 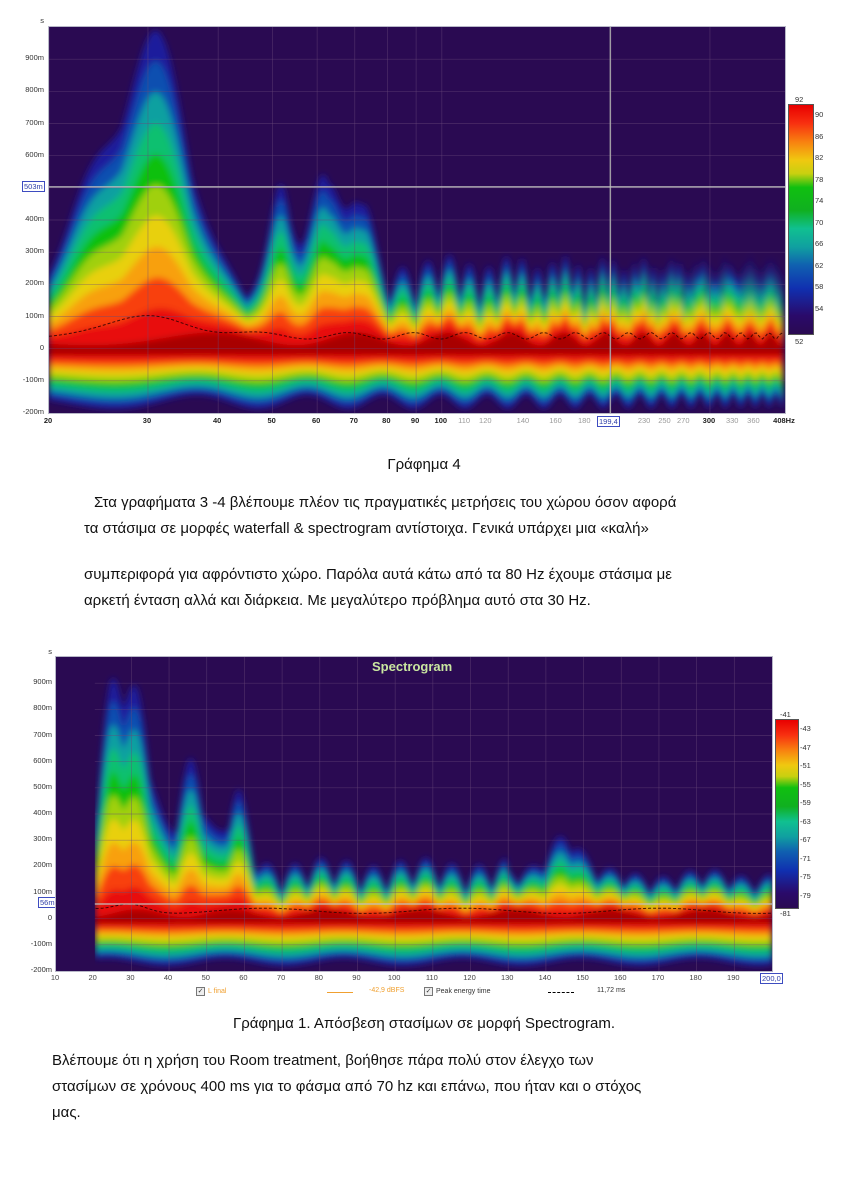 I want to click on x-tick-label: 60, so click(x=316, y=420).